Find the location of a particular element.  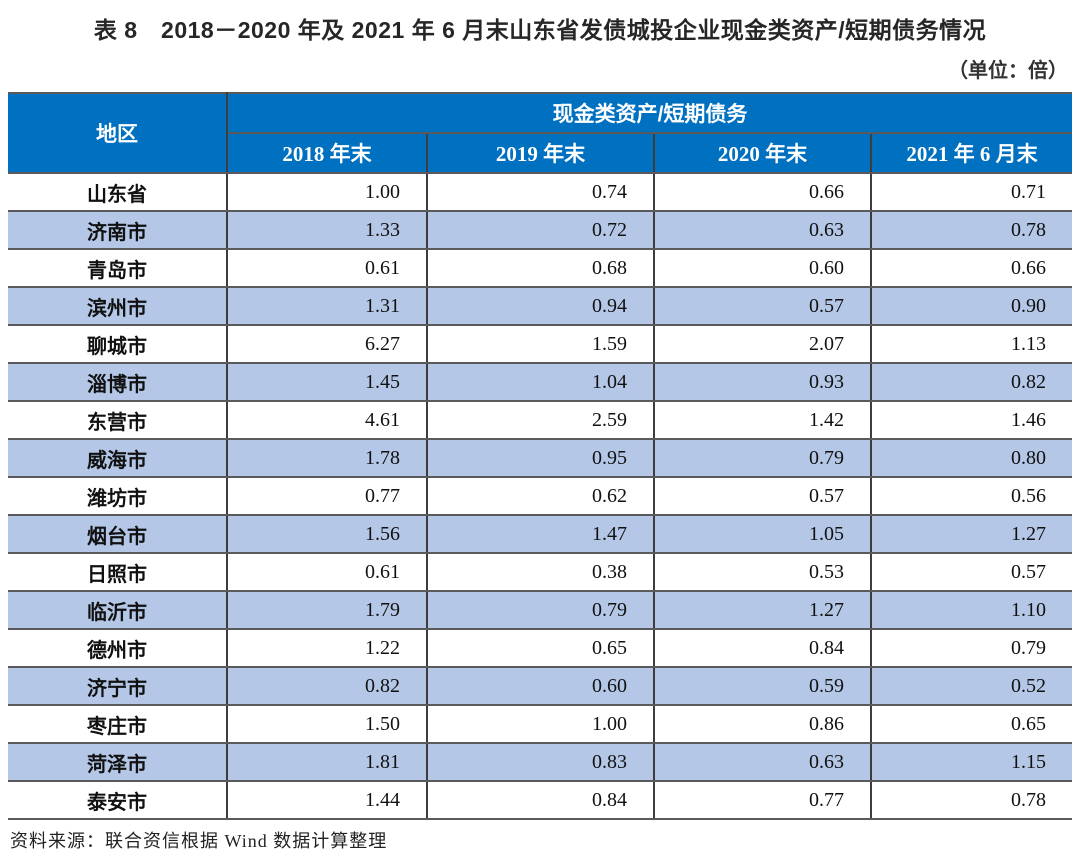

region-cell: 滨州市 is located at coordinates (118, 306).